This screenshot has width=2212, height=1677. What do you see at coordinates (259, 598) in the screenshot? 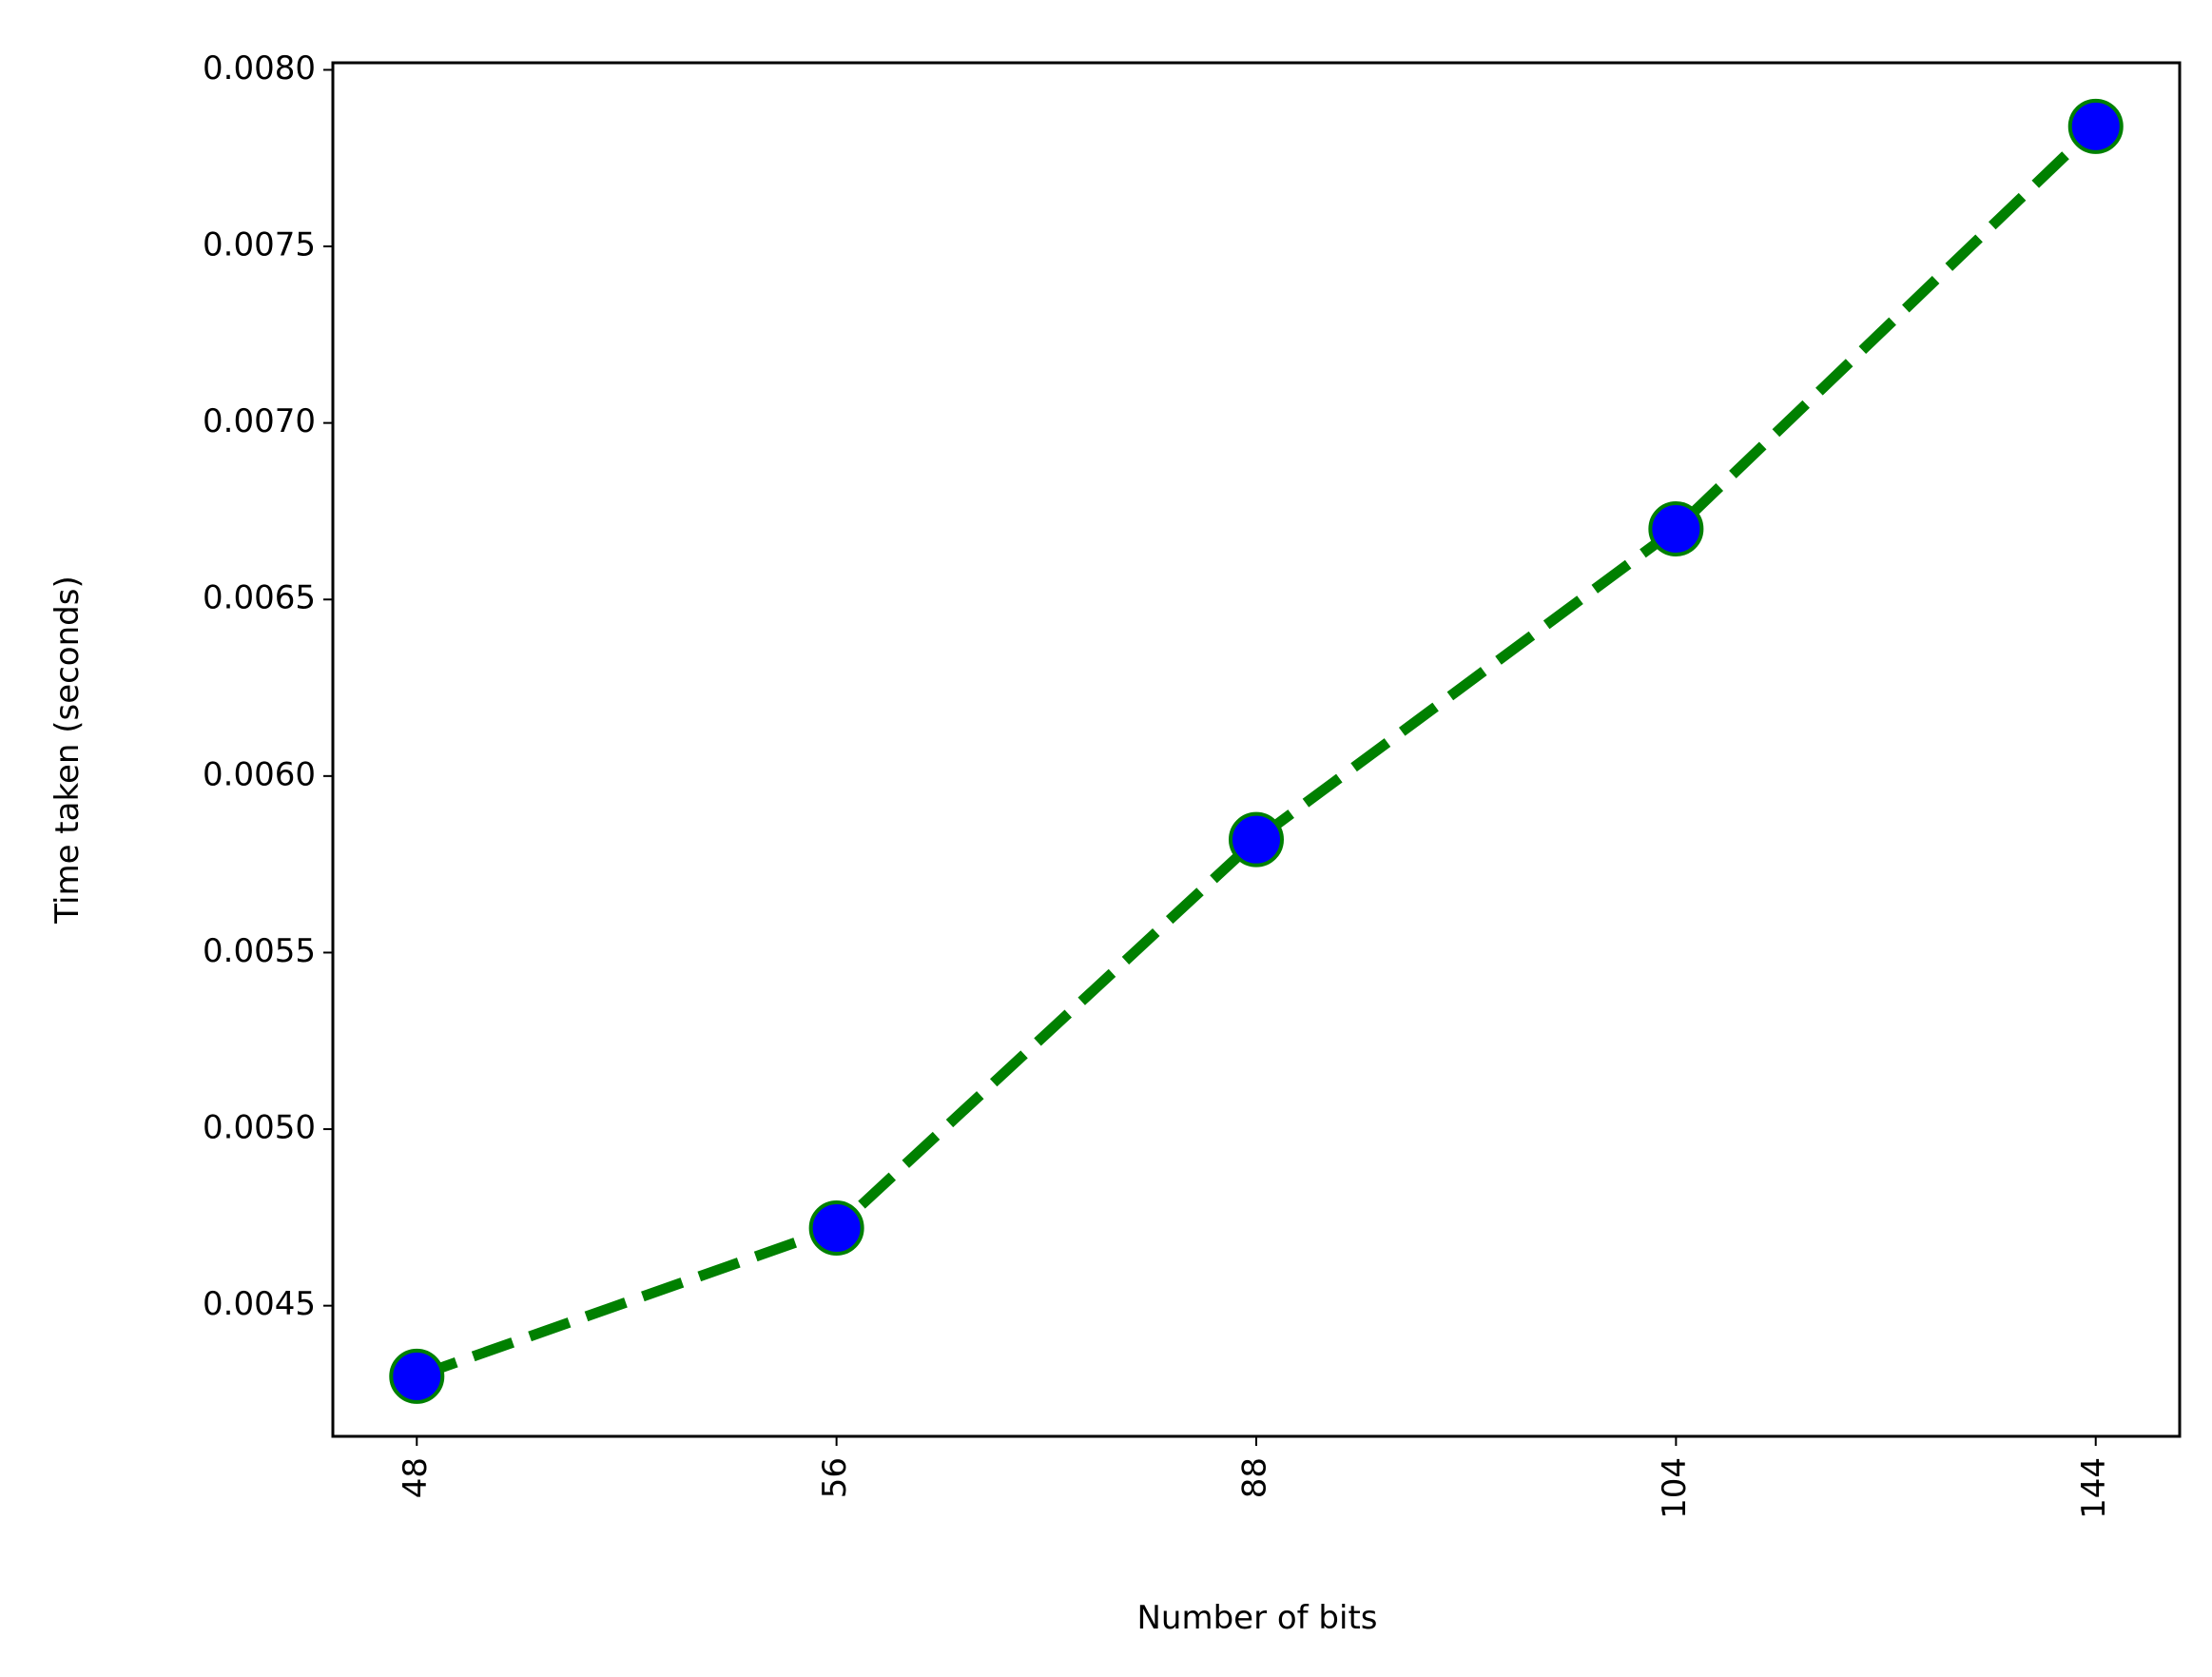
I see `y-tick-label: 0.0065` at bounding box center [259, 598].